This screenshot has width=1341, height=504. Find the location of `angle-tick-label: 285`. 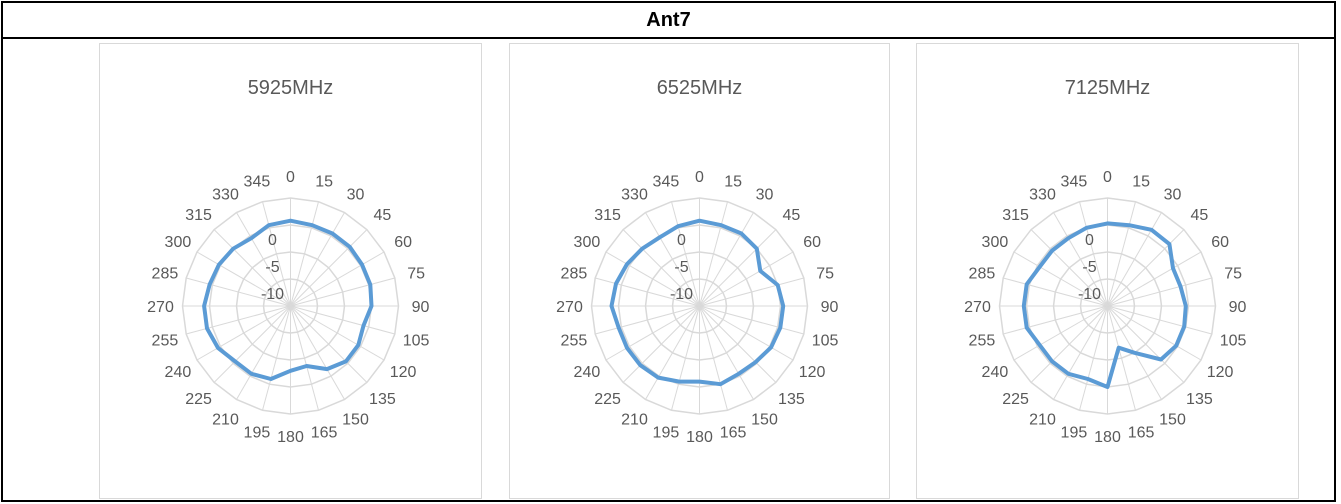

angle-tick-label: 285 is located at coordinates (982, 273).